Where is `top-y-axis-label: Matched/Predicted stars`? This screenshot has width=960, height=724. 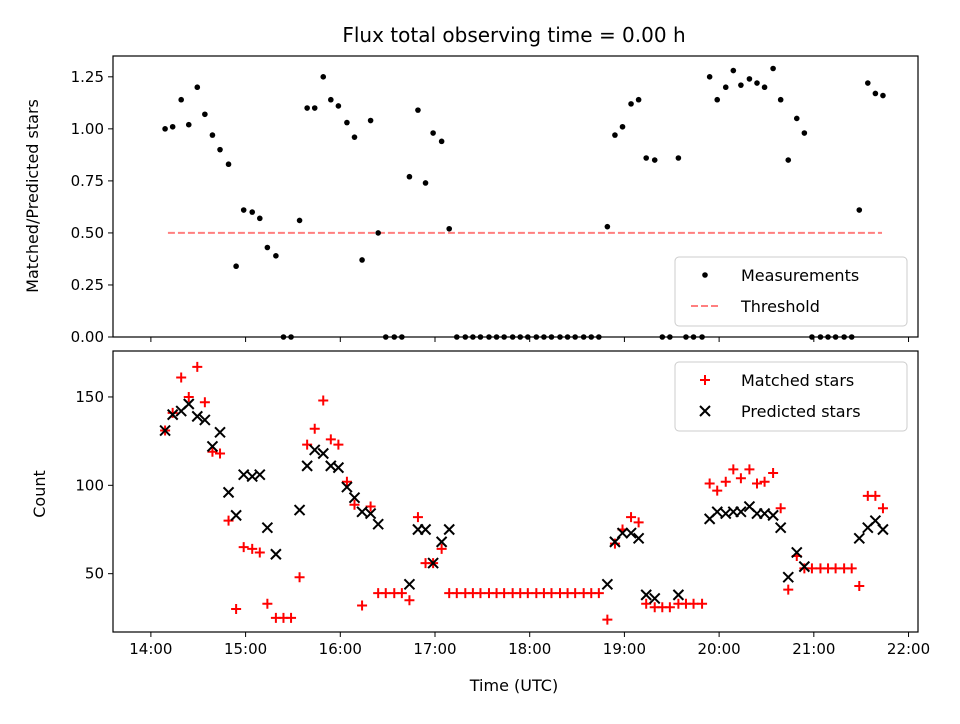 top-y-axis-label: Matched/Predicted stars is located at coordinates (32, 196).